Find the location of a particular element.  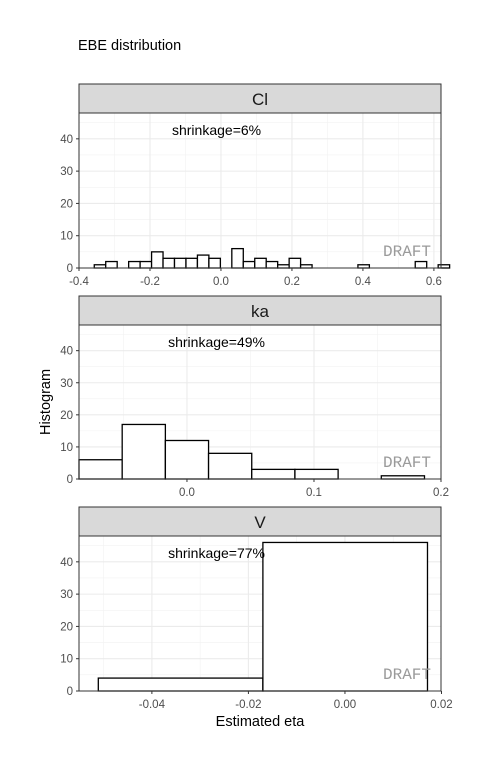

x-tick-label: 0.6 is located at coordinates (434, 282).